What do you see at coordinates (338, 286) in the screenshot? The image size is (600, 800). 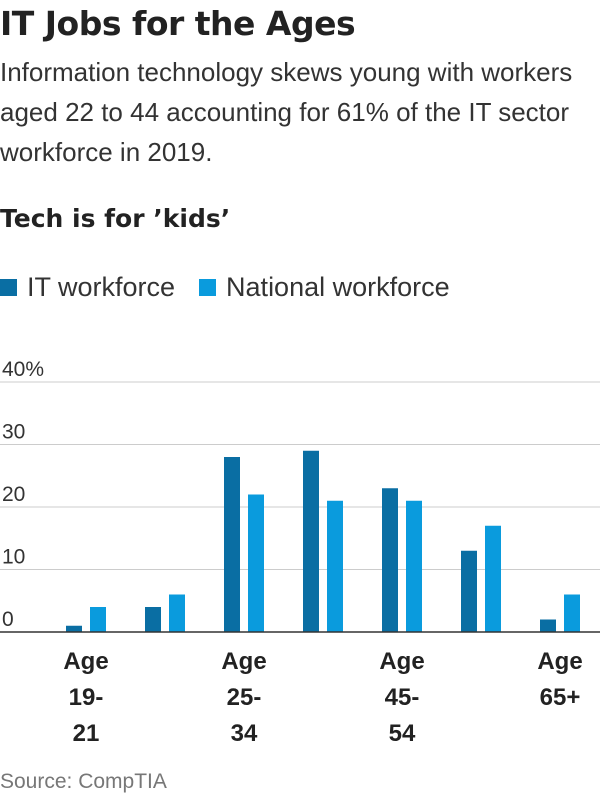 I see `legend-label-national: National workforce` at bounding box center [338, 286].